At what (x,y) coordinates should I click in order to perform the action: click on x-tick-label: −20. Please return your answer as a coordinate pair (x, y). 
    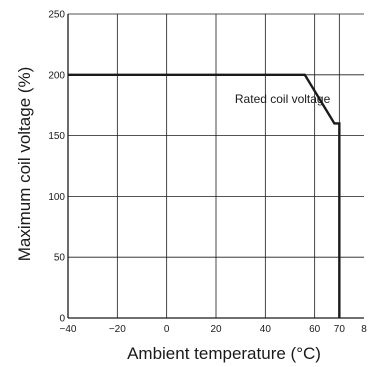
    Looking at the image, I should click on (117, 329).